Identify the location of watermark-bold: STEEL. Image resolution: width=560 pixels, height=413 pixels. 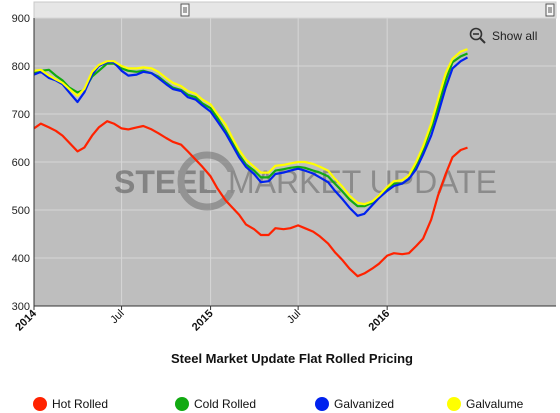
(165, 182).